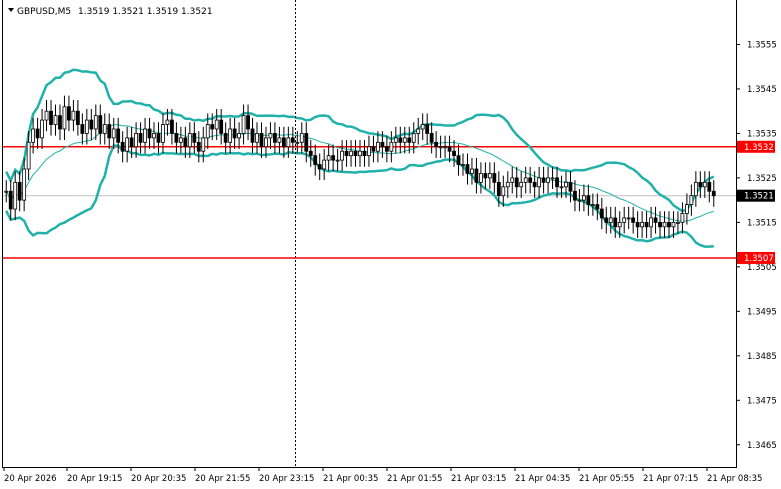 The image size is (781, 489). I want to click on current-price-label: 1.3521, so click(759, 197).